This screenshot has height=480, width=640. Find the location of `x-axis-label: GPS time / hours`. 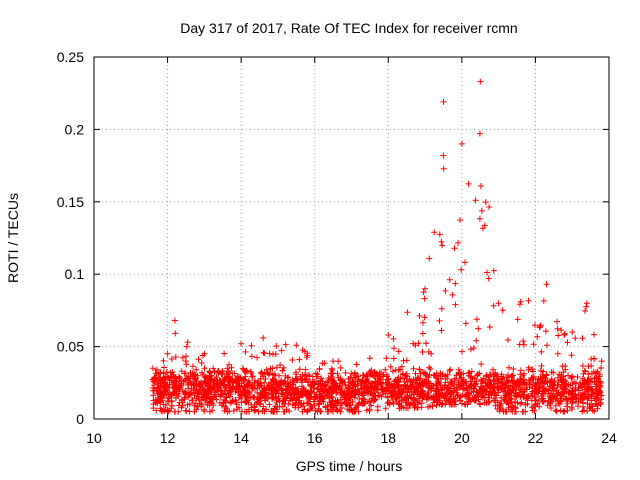

x-axis-label: GPS time / hours is located at coordinates (349, 466).